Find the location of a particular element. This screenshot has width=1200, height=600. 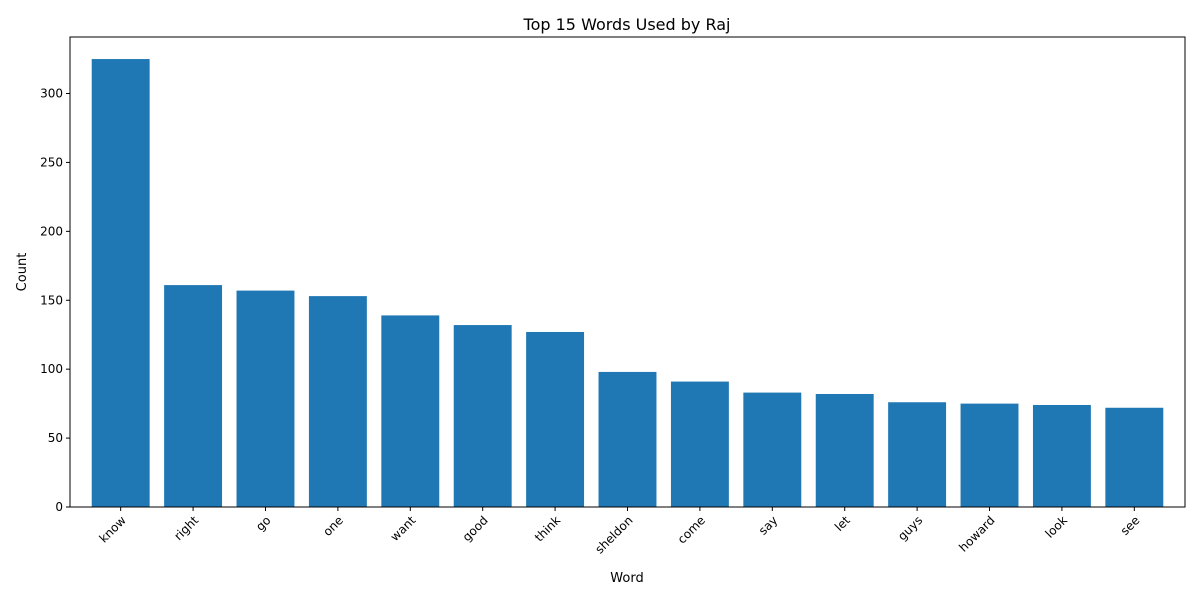

bar-sheldon is located at coordinates (627, 439).